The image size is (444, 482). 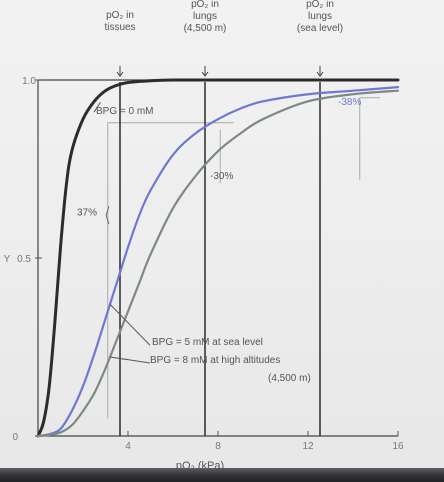 I want to click on annotation-bpg-0: BPG = 0 mM, so click(x=125, y=111).